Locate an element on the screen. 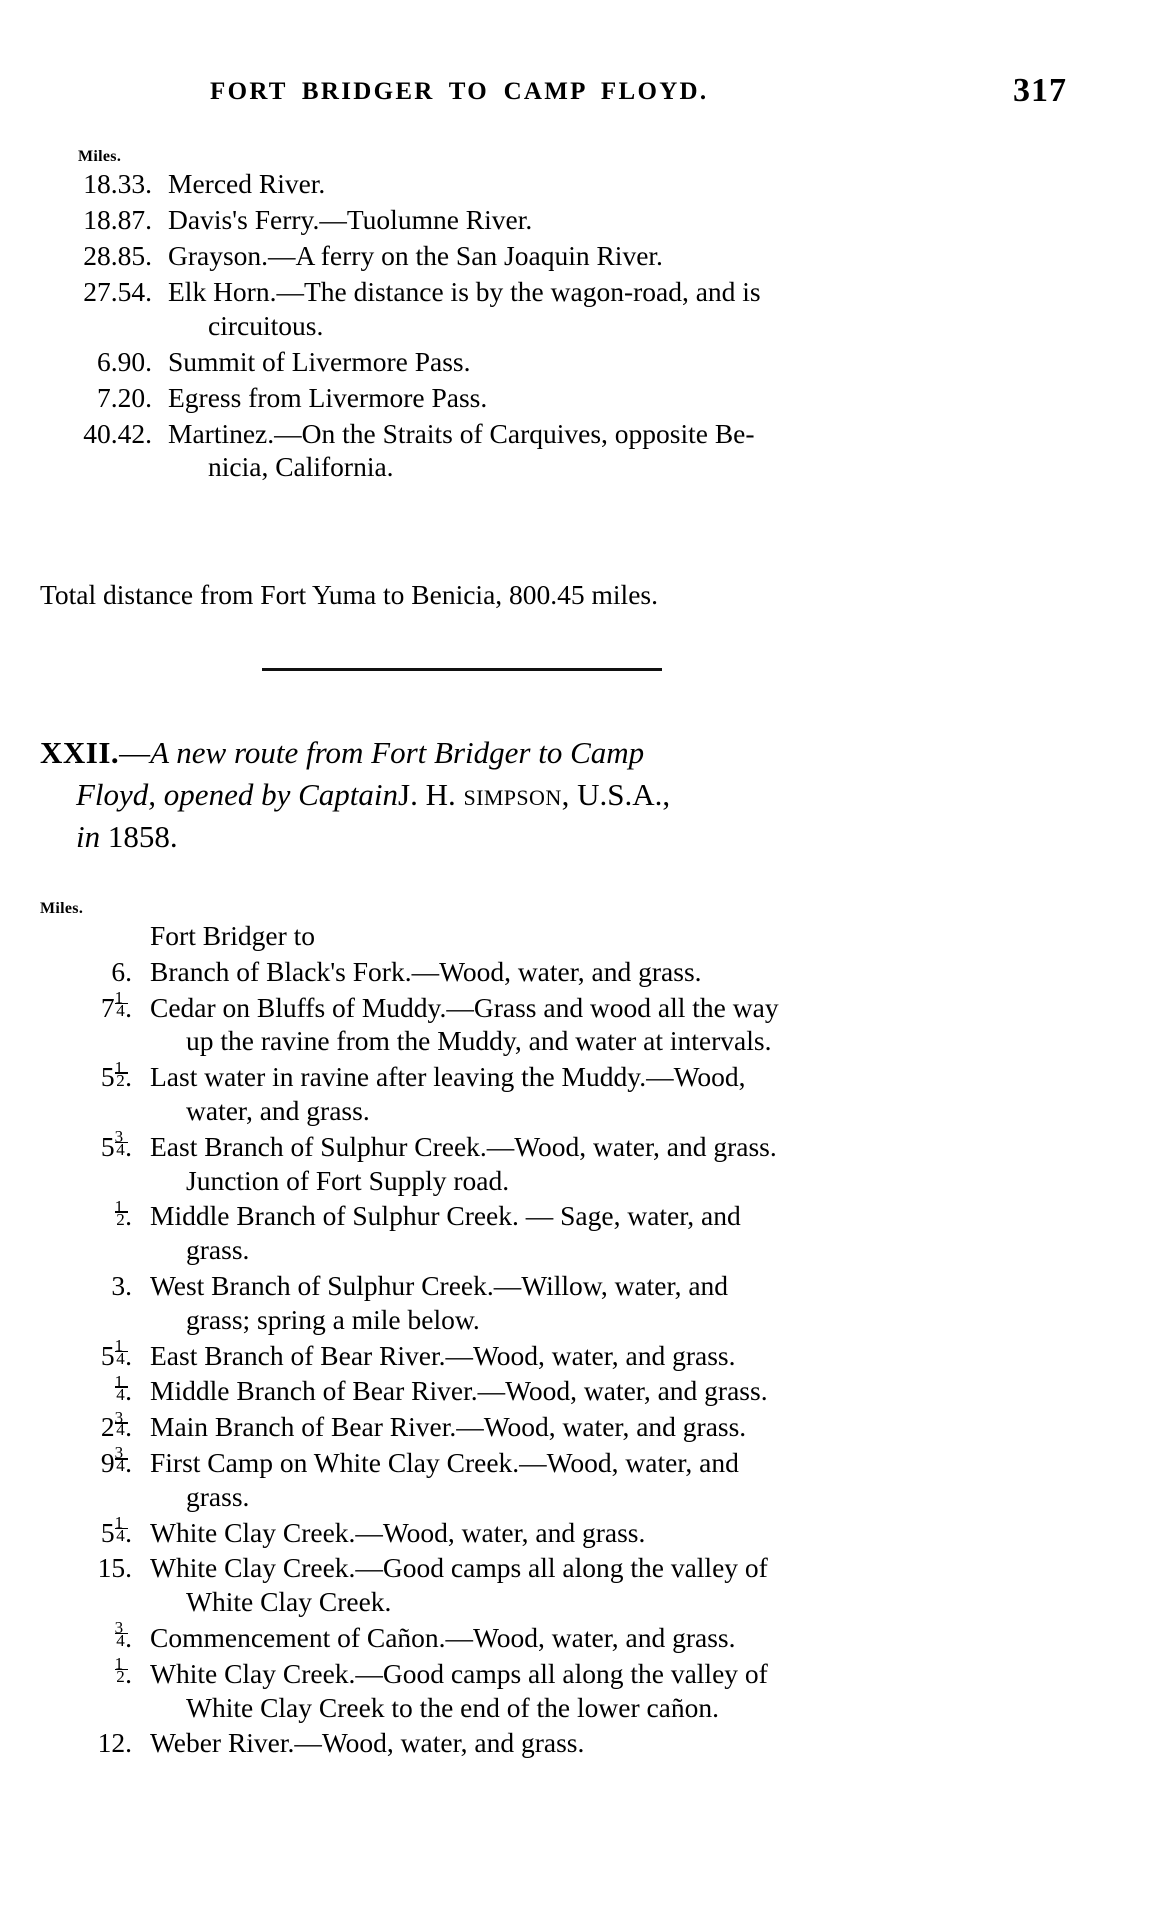 The image size is (1152, 1932). entry-continuation: grass; spring a mile below. is located at coordinates (333, 1319).